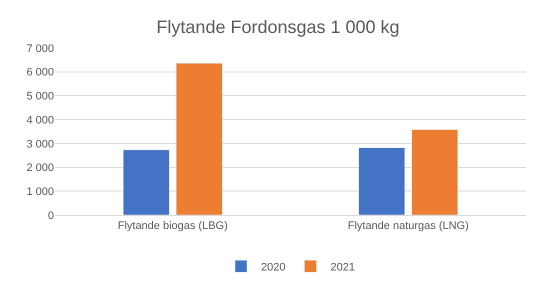 This screenshot has width=556, height=293. I want to click on y-tick-label: 0, so click(51, 216).